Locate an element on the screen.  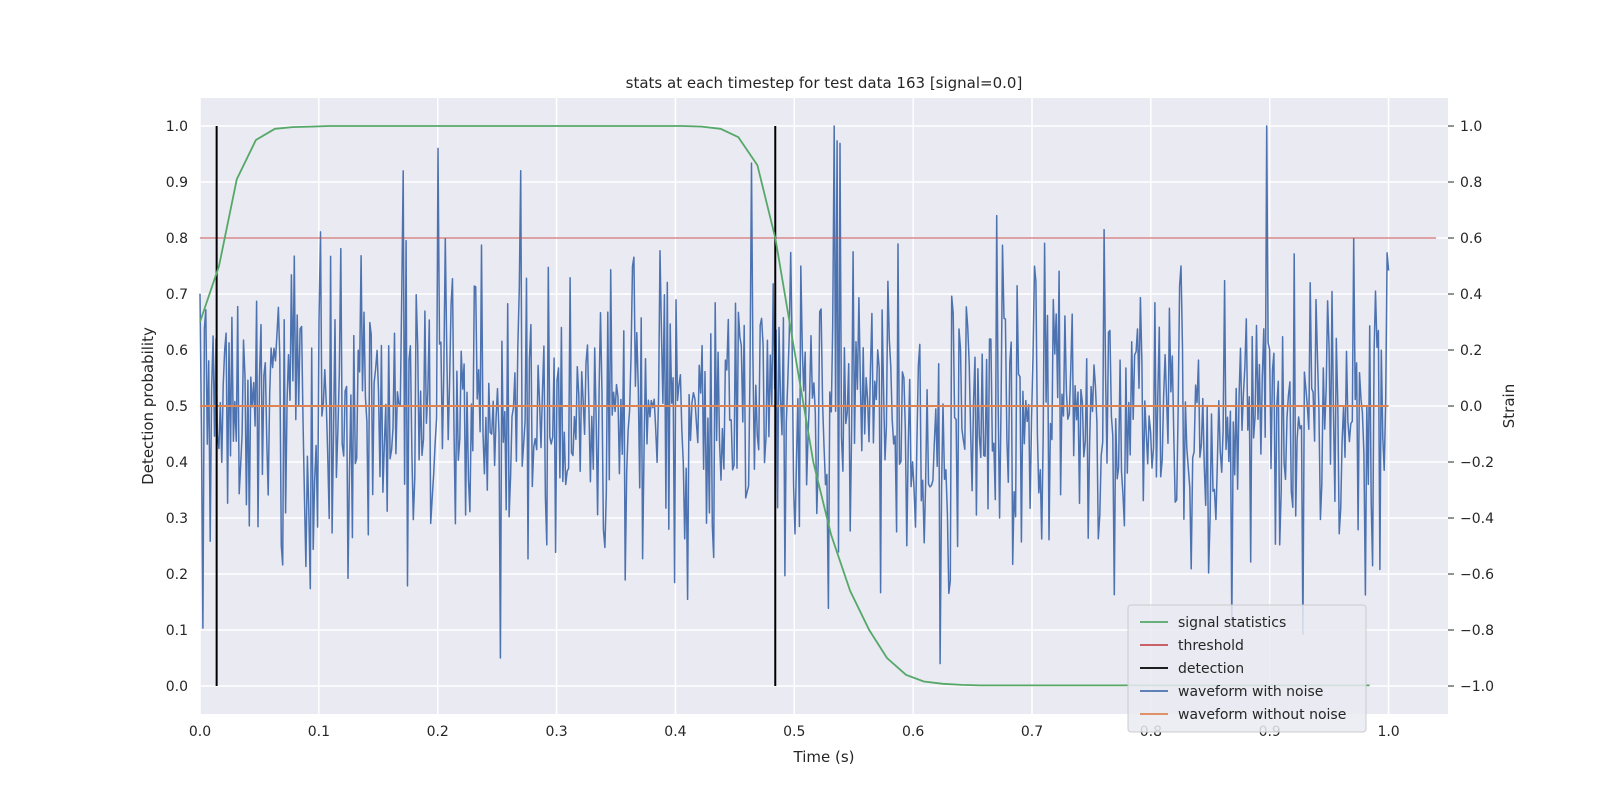
legend-frame is located at coordinates (1247, 668).